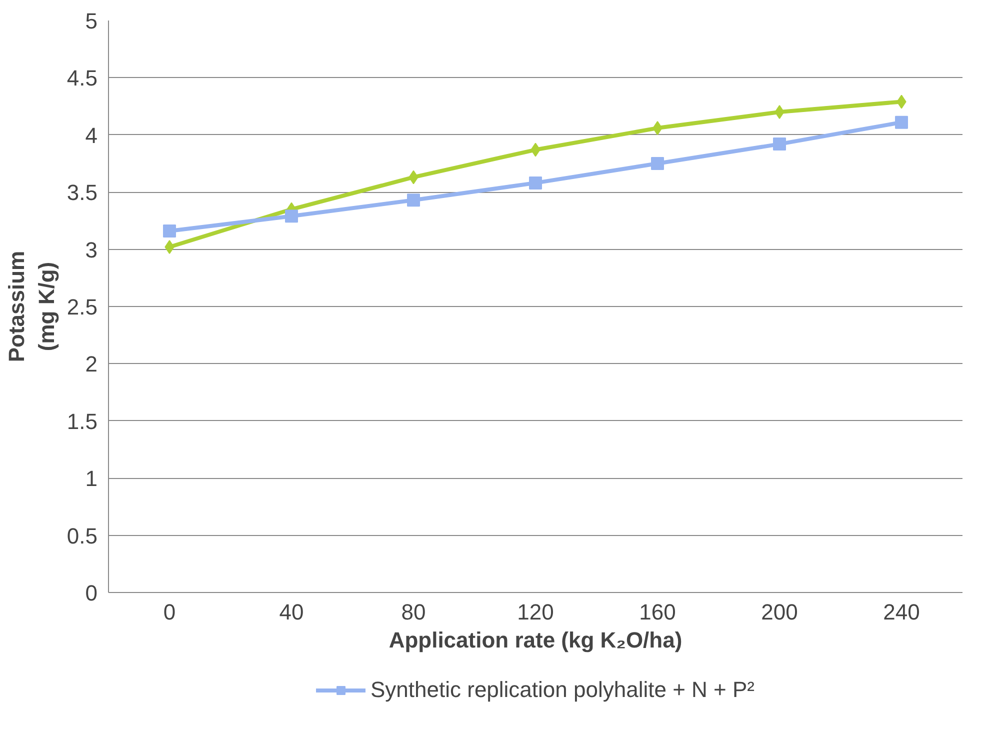 The image size is (982, 735). What do you see at coordinates (31, 306) in the screenshot?
I see `y-axis-title: Potassium (mg K/g)` at bounding box center [31, 306].